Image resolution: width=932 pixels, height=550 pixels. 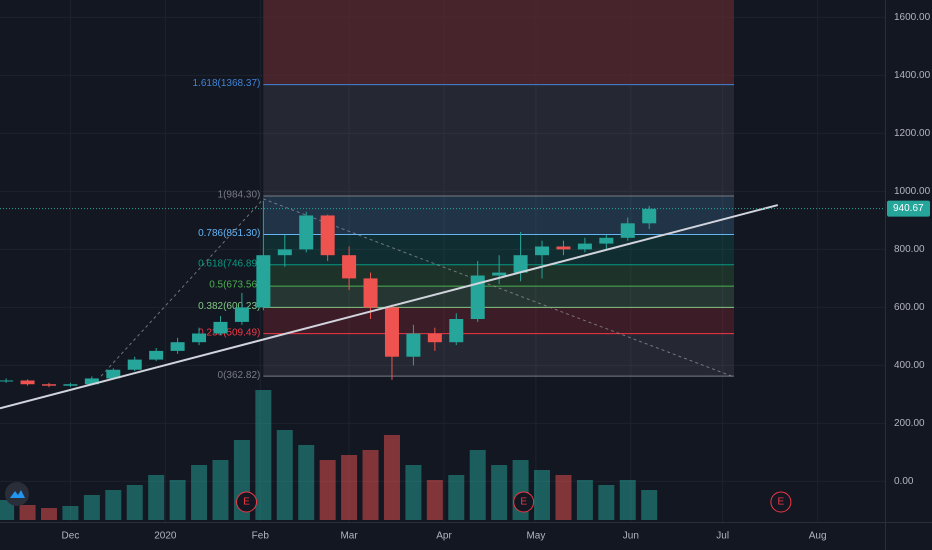 What do you see at coordinates (631, 536) in the screenshot?
I see `x-tick-label: Jun` at bounding box center [631, 536].